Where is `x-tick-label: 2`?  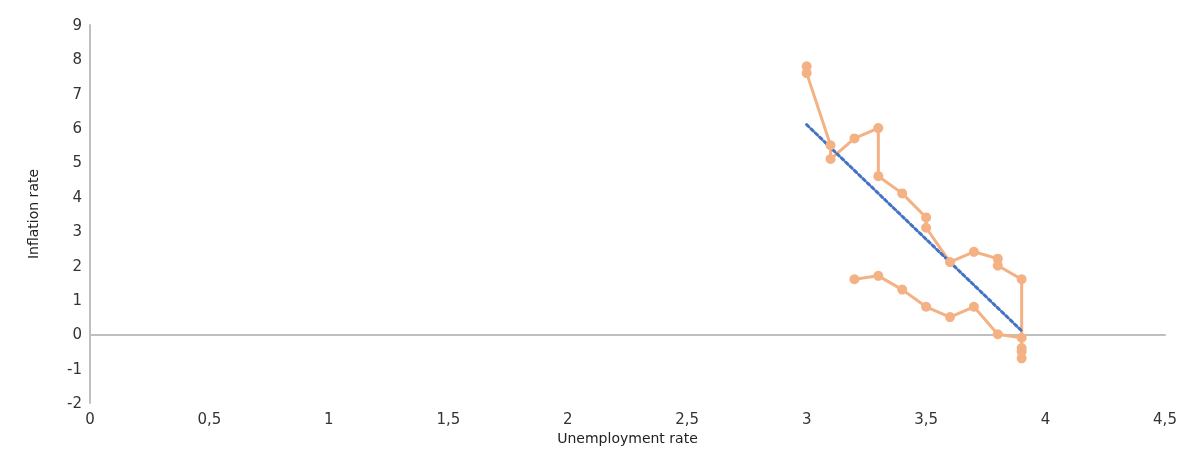 x-tick-label: 2 is located at coordinates (568, 418).